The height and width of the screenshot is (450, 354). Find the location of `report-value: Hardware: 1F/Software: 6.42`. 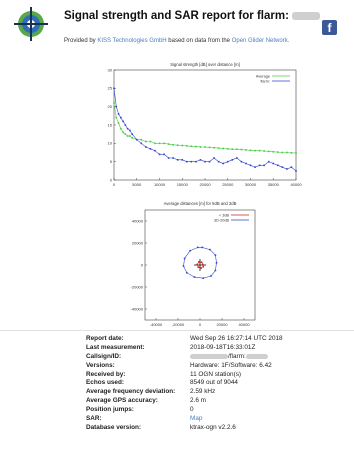

report-value: Hardware: 1F/Software: 6.42 is located at coordinates (231, 365).